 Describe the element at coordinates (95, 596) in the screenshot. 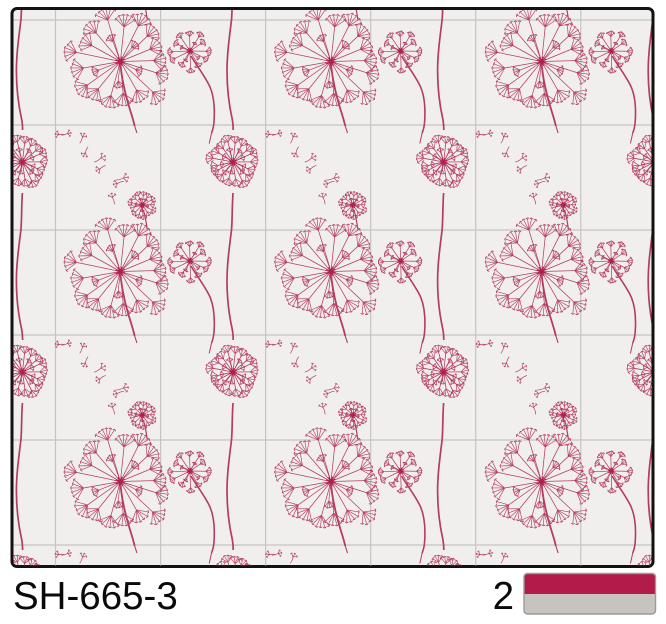

I see `svg-text: SH-665-3` at that location.